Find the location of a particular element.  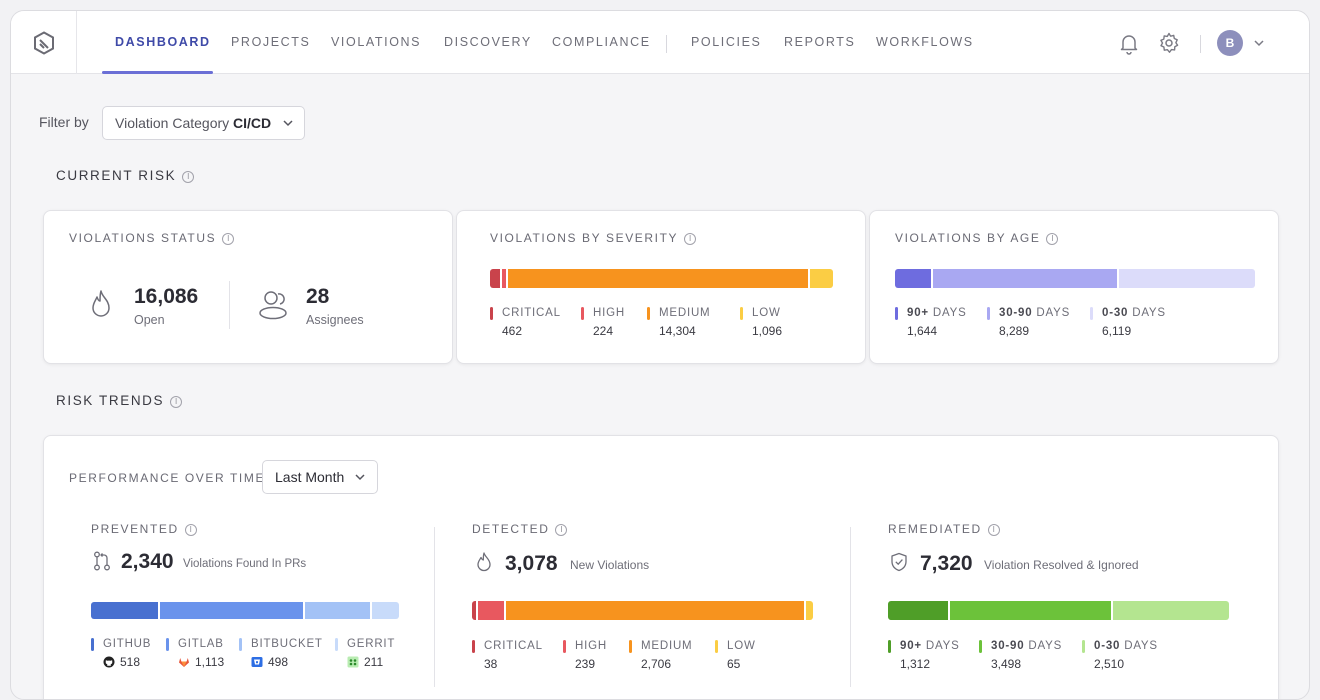

legend-label: GITLAB is located at coordinates (201, 644).